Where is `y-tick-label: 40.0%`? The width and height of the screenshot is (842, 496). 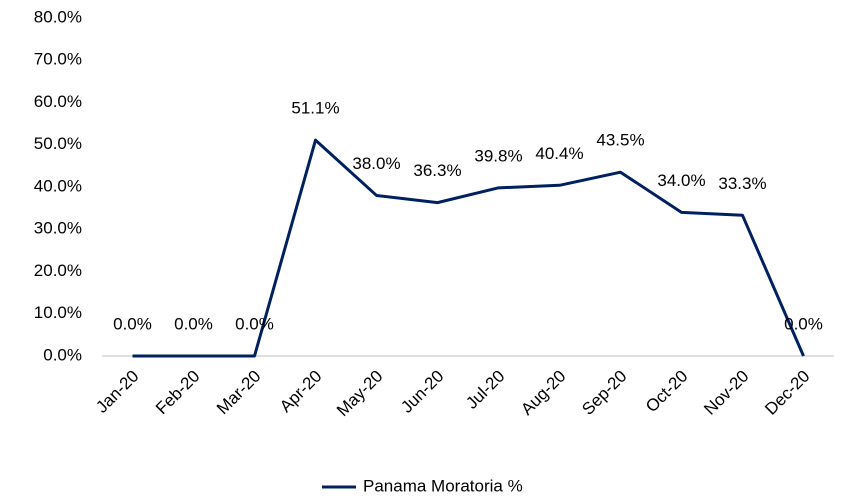
y-tick-label: 40.0% is located at coordinates (58, 185).